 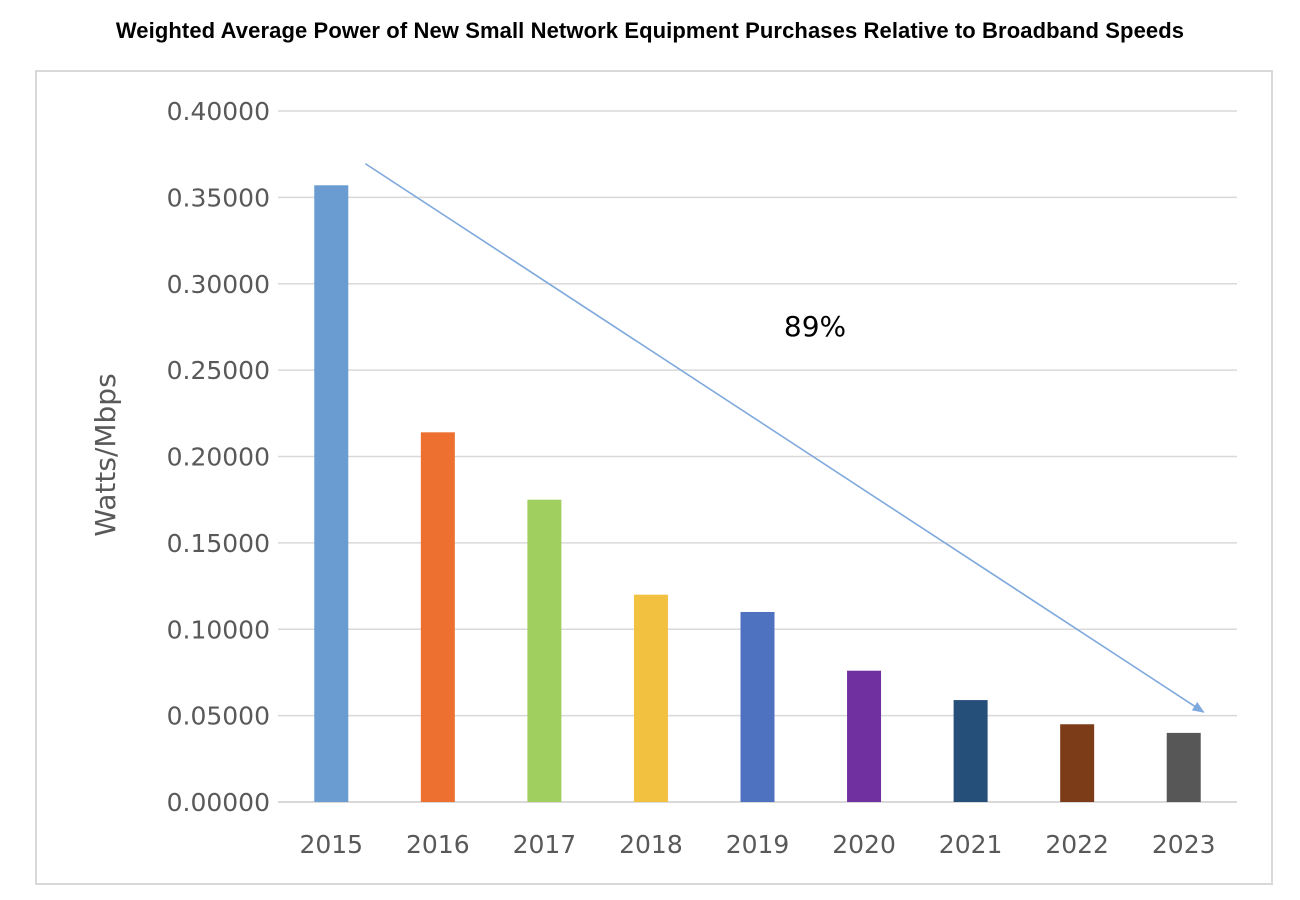 I want to click on x-tick-label: 2016, so click(x=438, y=844).